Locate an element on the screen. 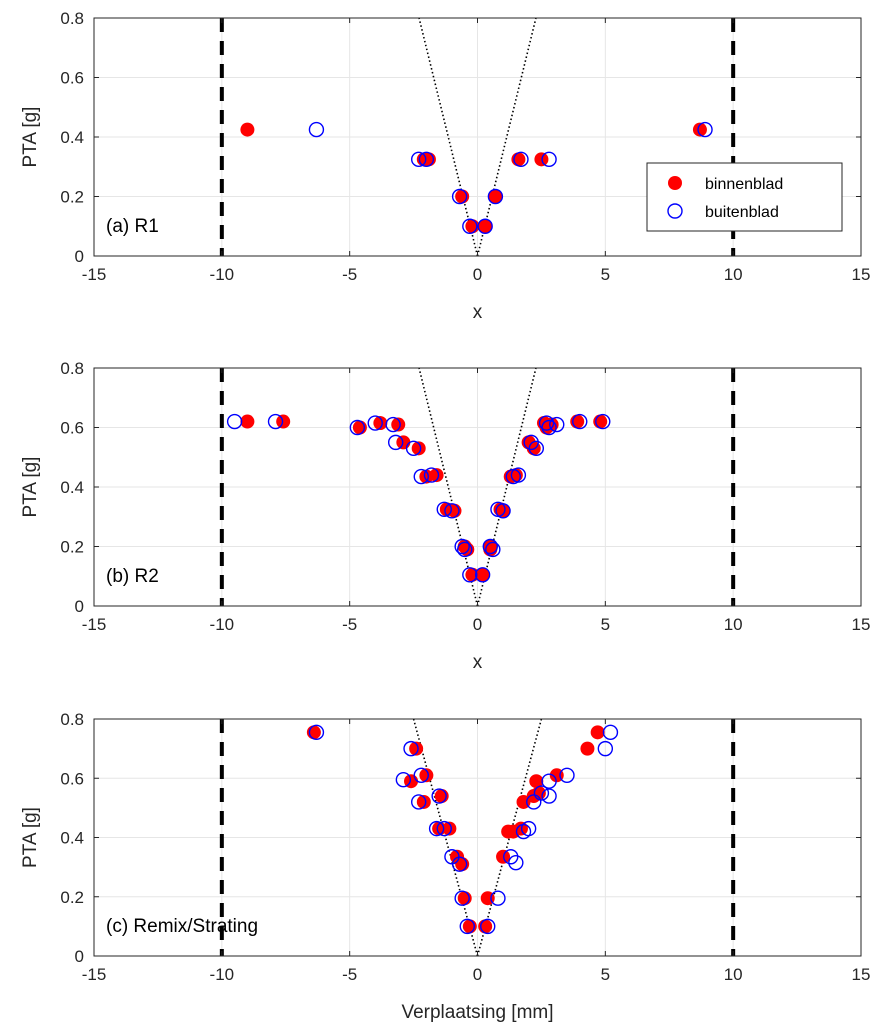 This screenshot has width=881, height=1034. x-axis-label-c: Verplaatsing [mm] is located at coordinates (477, 1012).